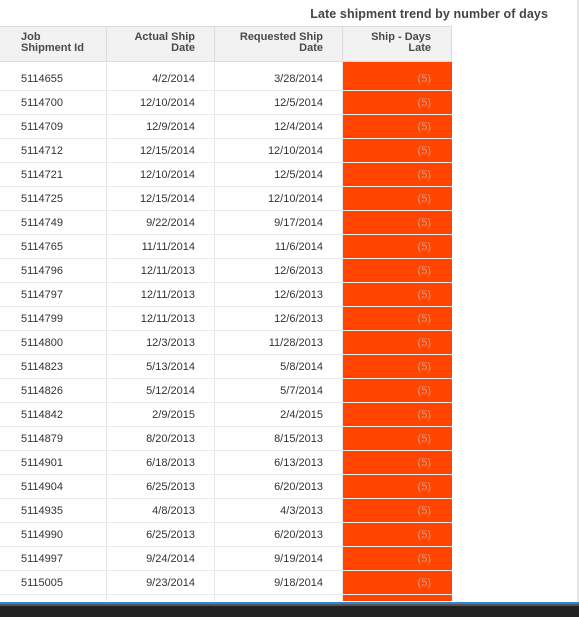 The width and height of the screenshot is (579, 617). What do you see at coordinates (279, 582) in the screenshot?
I see `cell-requested-ship-date: 9/18/2014` at bounding box center [279, 582].